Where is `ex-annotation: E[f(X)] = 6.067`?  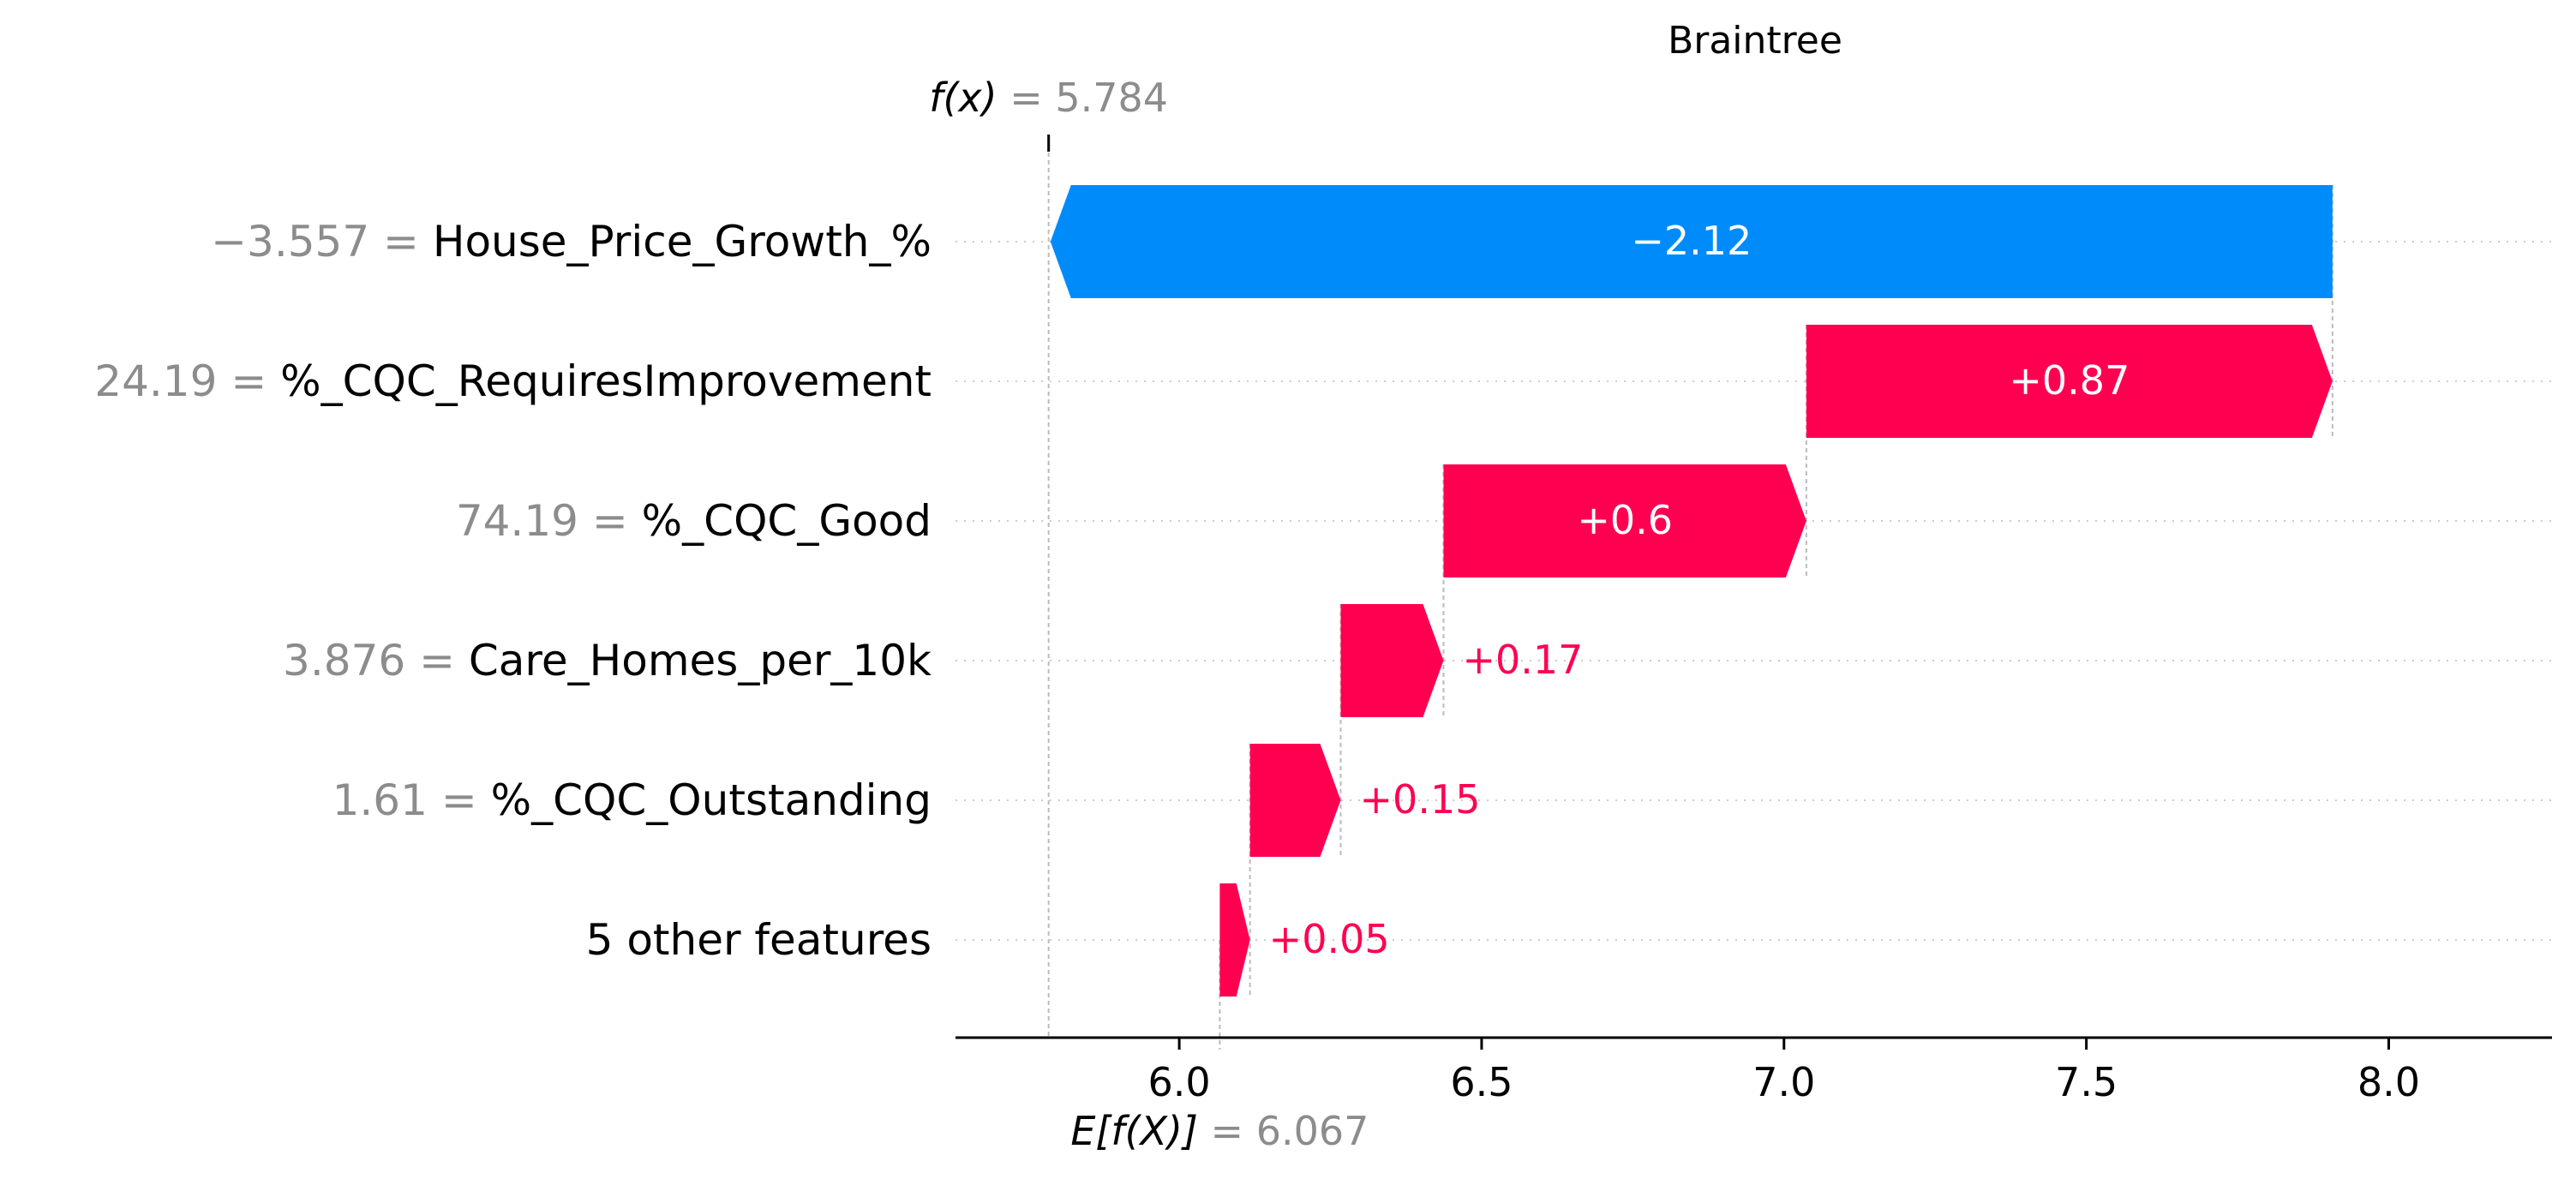
ex-annotation: E[f(X)] = 6.067 is located at coordinates (1219, 1131).